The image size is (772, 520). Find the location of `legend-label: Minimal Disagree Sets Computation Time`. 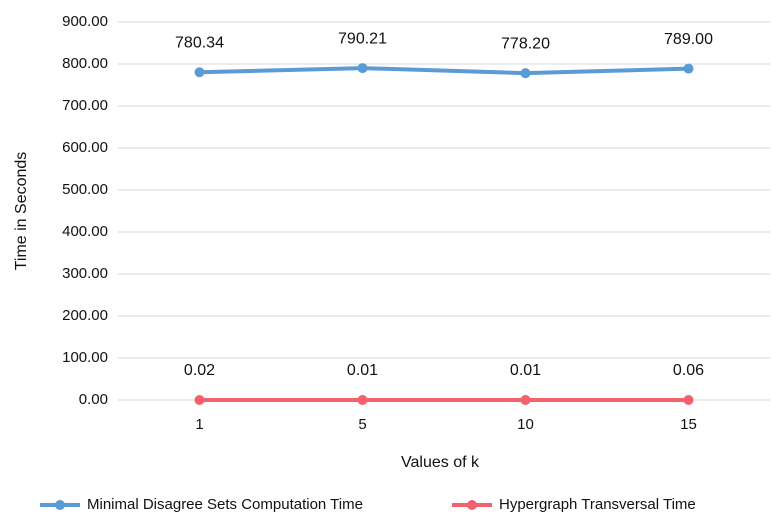

legend-label: Minimal Disagree Sets Computation Time is located at coordinates (225, 504).